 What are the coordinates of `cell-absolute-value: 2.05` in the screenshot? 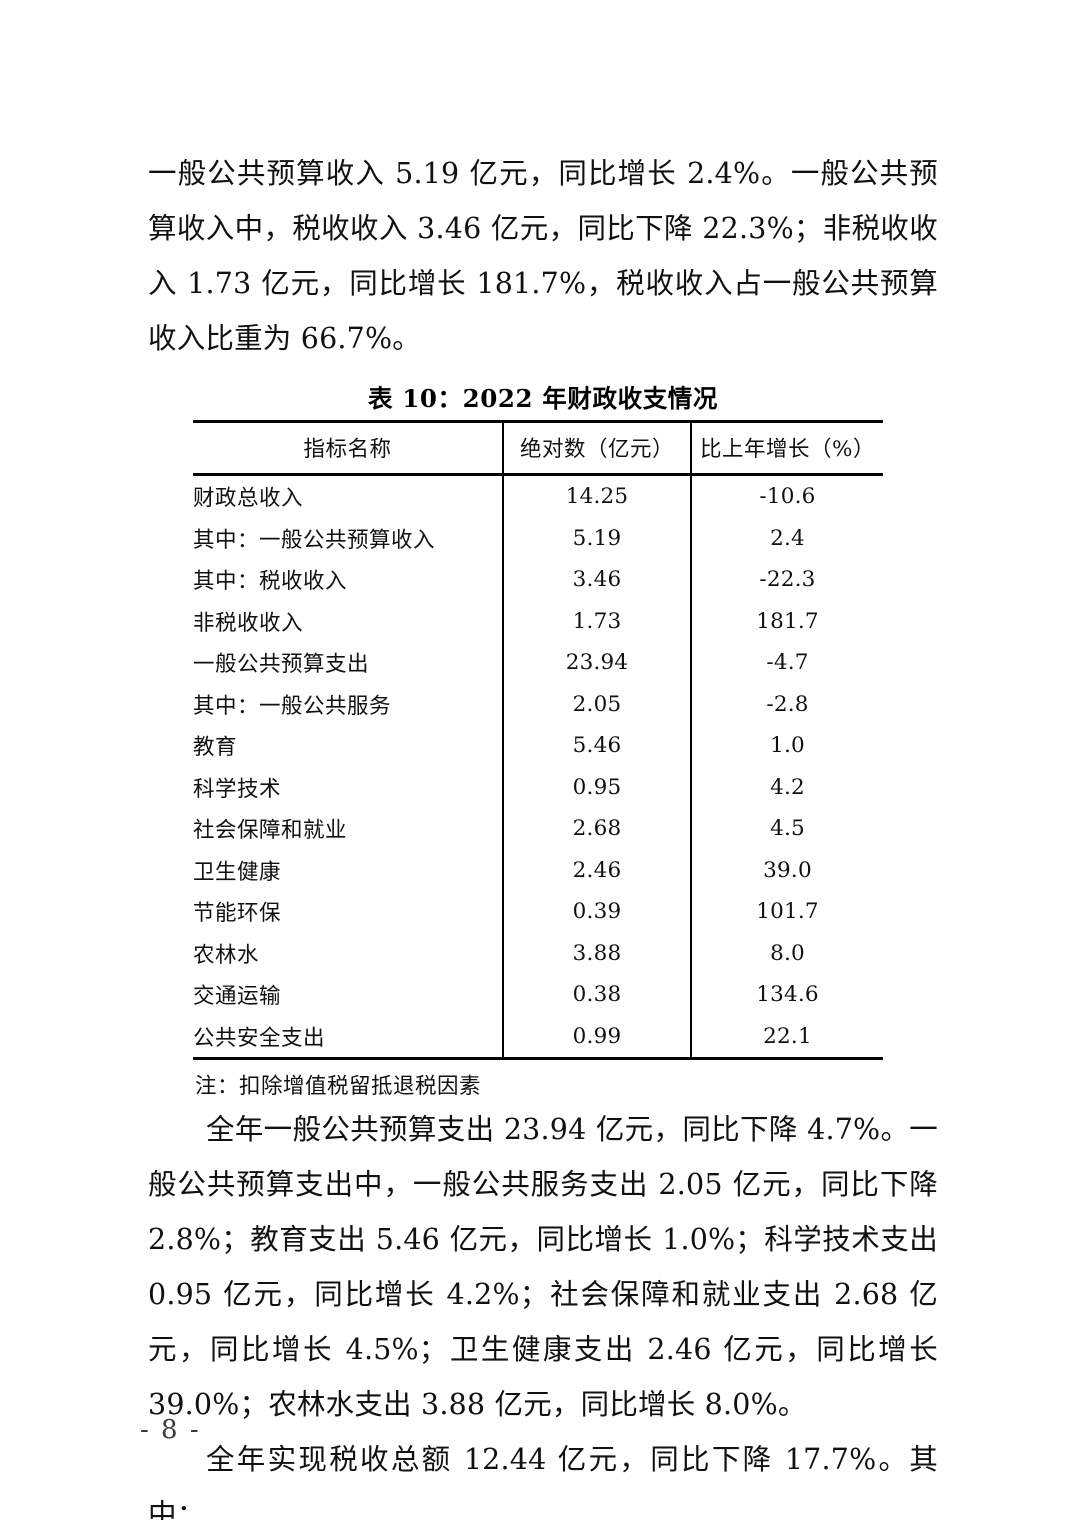 It's located at (596, 704).